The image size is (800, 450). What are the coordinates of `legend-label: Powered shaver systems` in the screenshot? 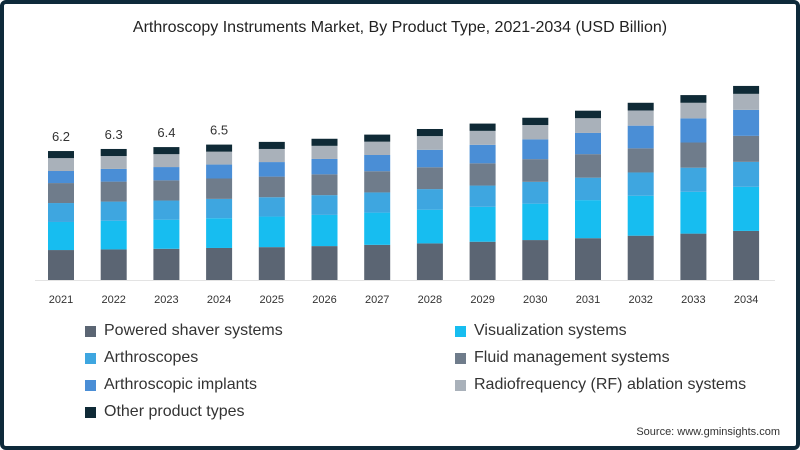 It's located at (193, 330).